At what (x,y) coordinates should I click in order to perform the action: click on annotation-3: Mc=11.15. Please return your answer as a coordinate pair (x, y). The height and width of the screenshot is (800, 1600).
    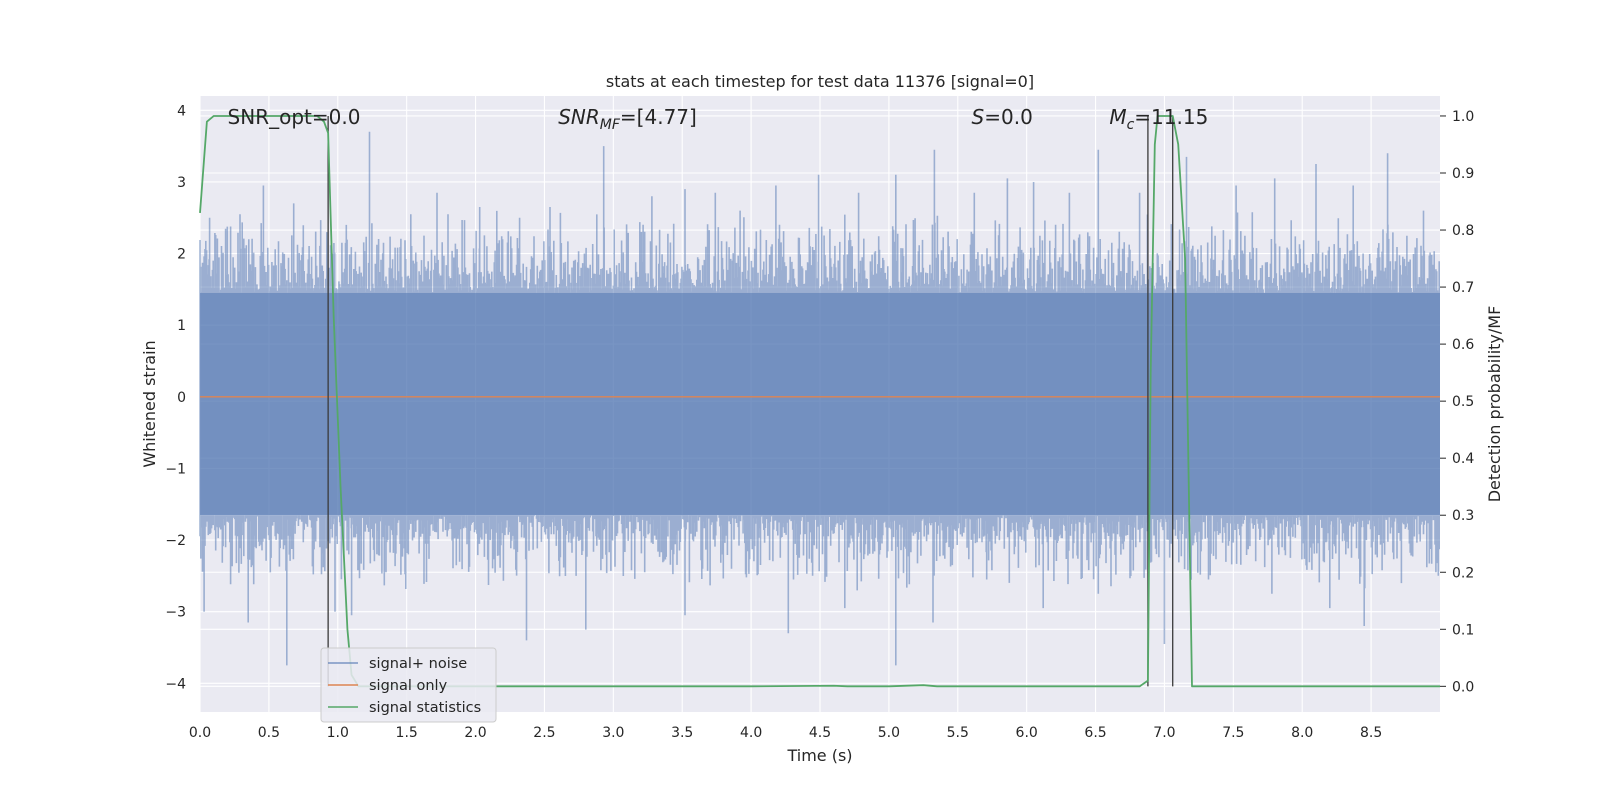
    Looking at the image, I should click on (1158, 119).